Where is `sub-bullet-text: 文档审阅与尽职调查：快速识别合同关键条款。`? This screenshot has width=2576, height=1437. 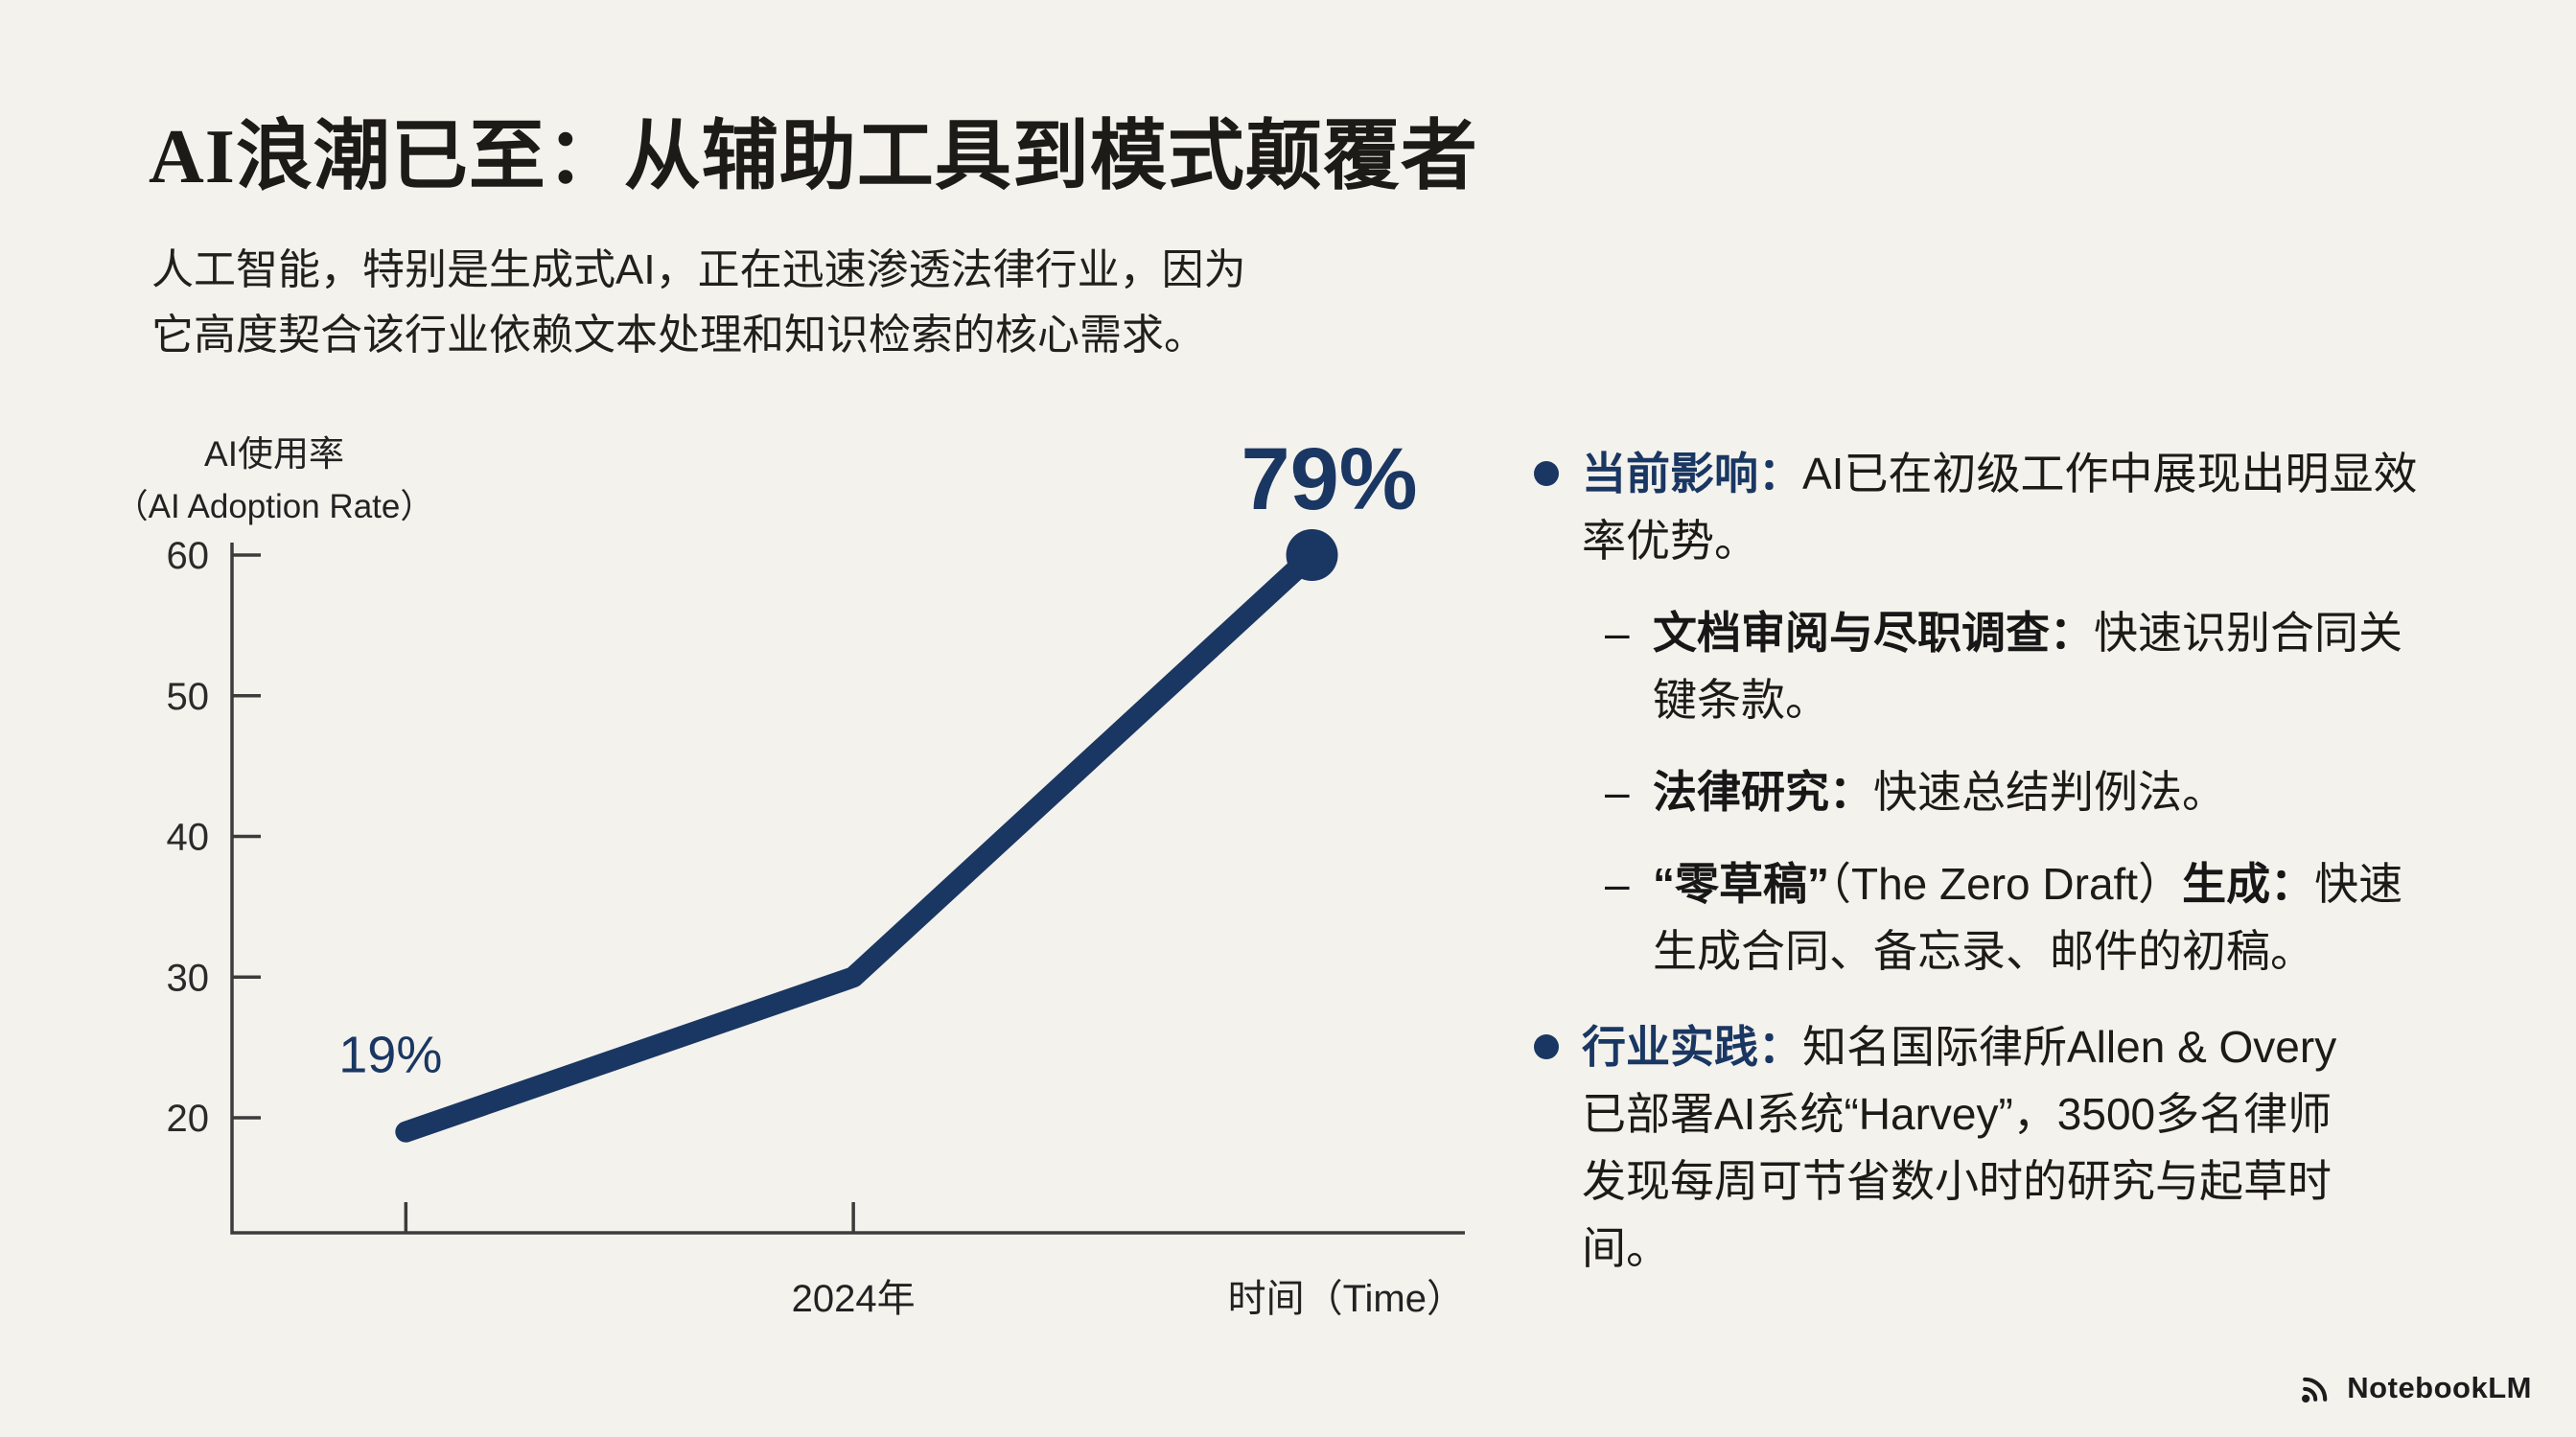 sub-bullet-text: 文档审阅与尽职调查：快速识别合同关键条款。 is located at coordinates (2037, 666).